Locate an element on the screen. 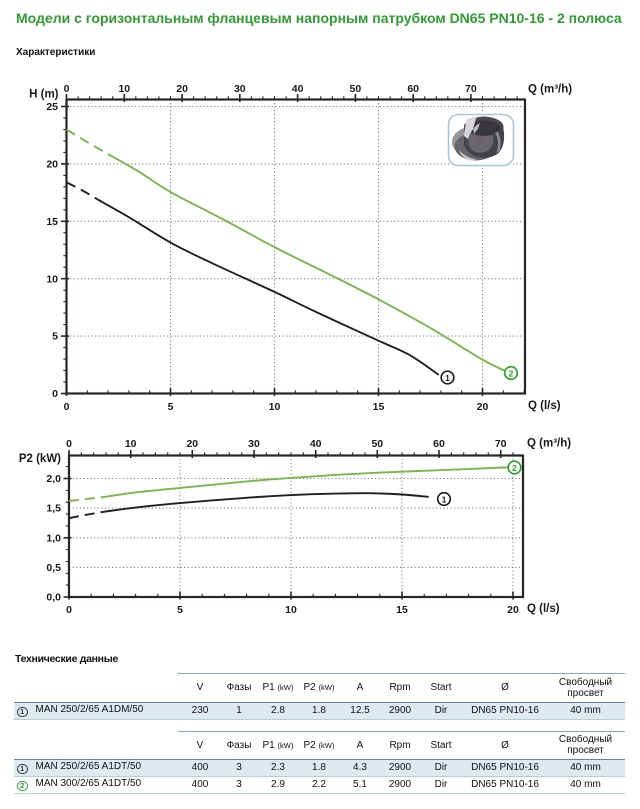 This screenshot has width=640, height=809. svg-text: 1,0 is located at coordinates (53, 538).